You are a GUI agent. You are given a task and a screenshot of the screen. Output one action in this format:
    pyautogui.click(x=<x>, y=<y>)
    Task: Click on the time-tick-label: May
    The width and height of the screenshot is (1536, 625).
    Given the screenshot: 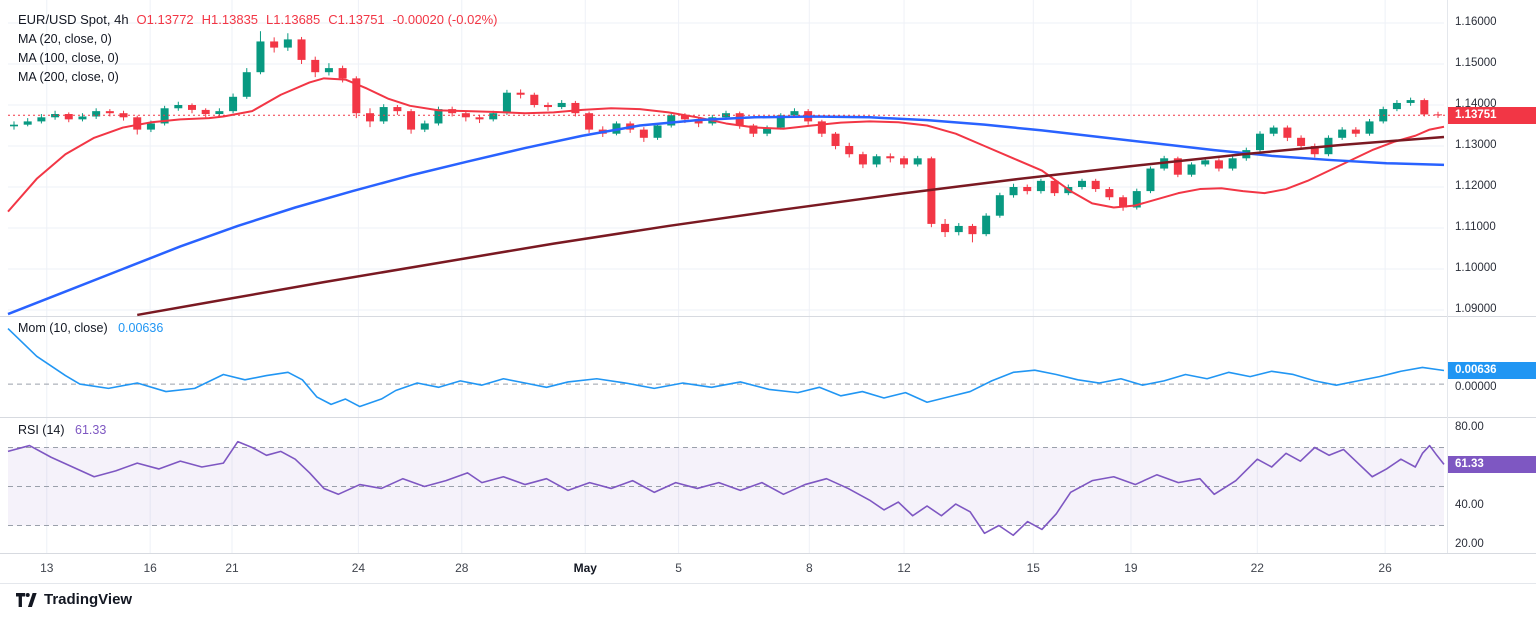 What is the action you would take?
    pyautogui.click(x=585, y=568)
    